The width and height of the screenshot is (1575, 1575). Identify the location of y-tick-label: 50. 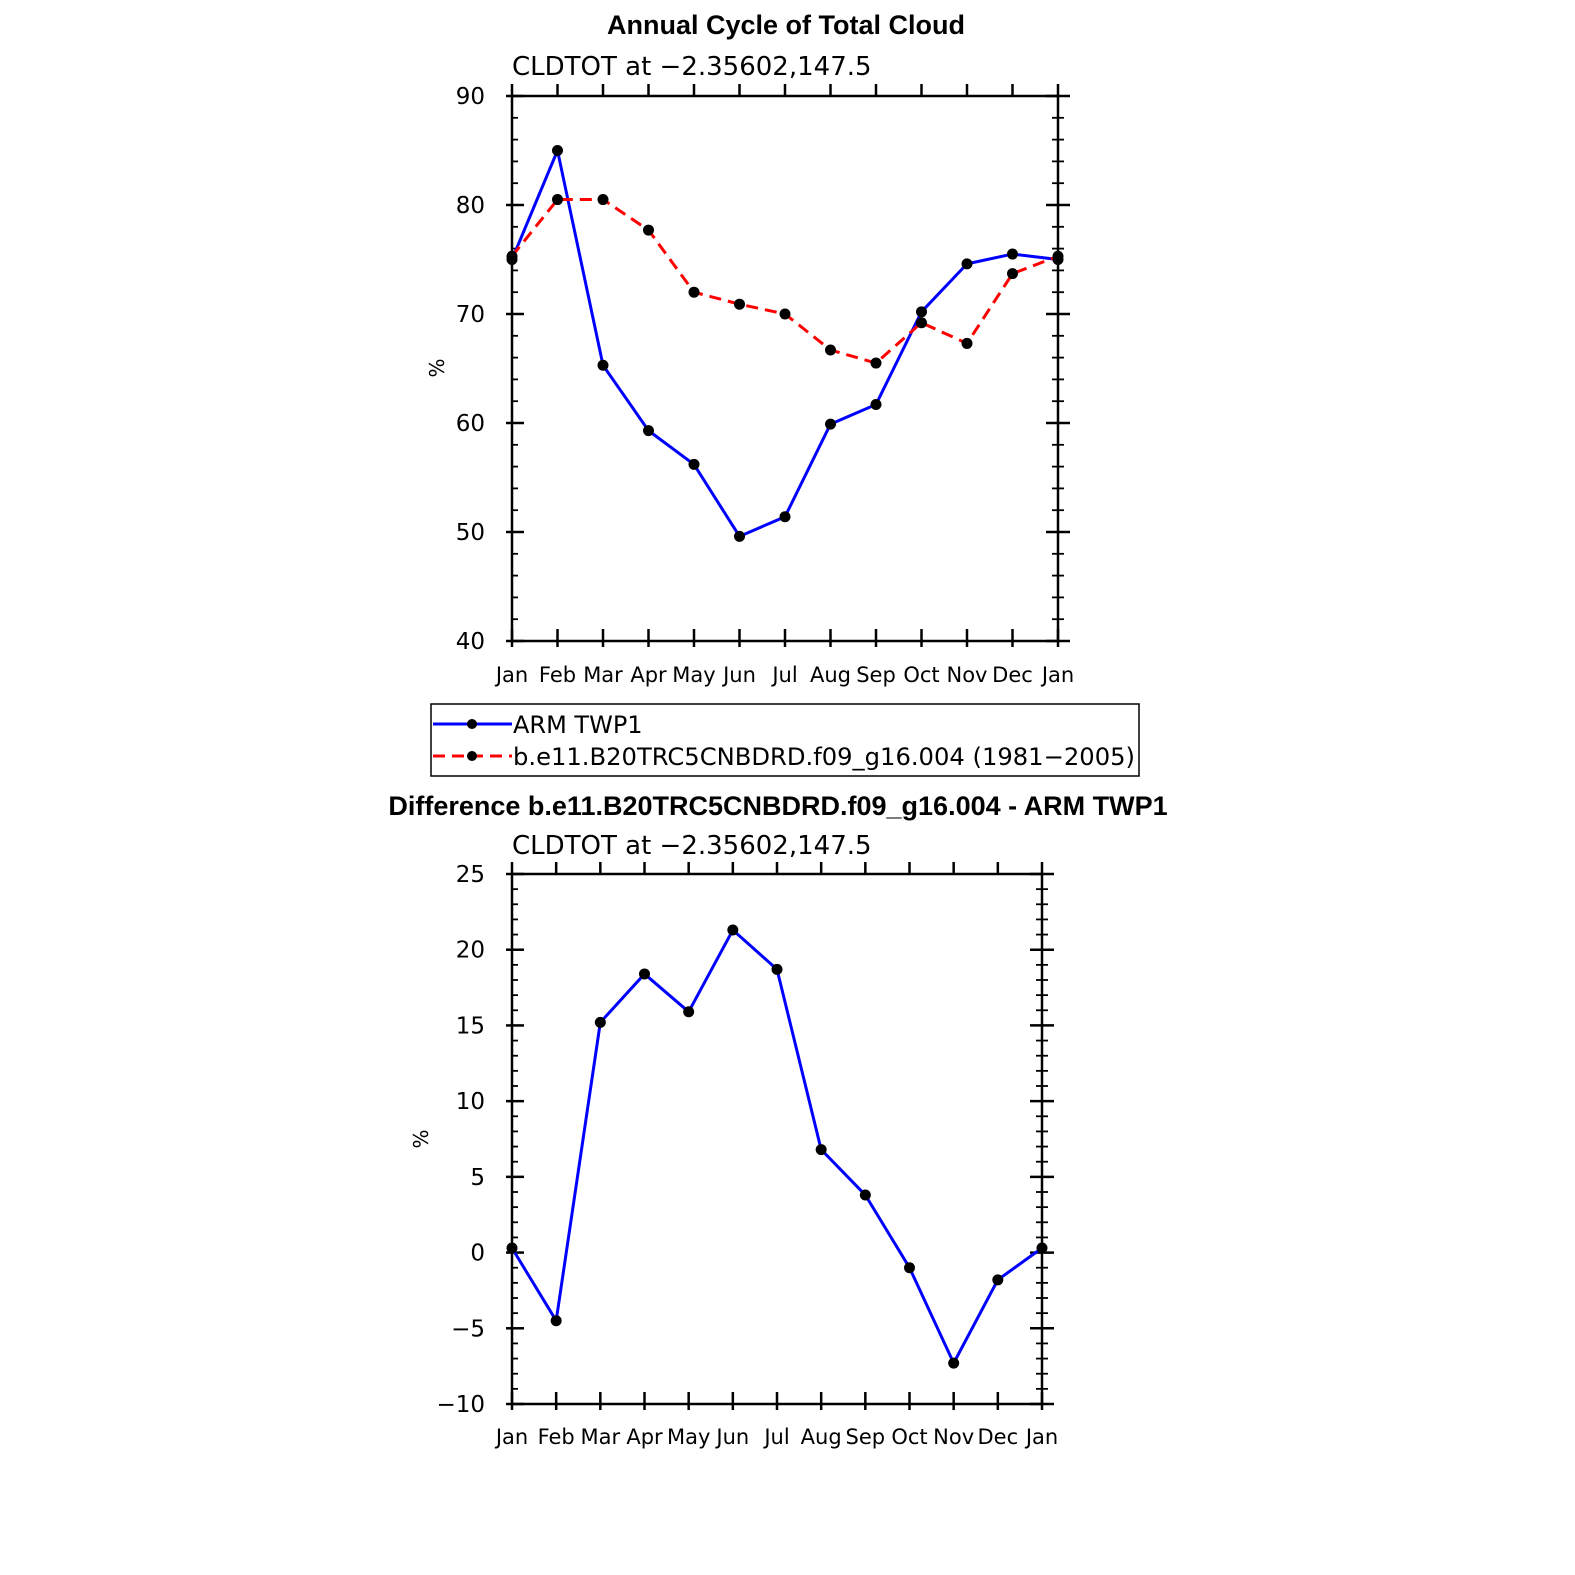
(470, 533).